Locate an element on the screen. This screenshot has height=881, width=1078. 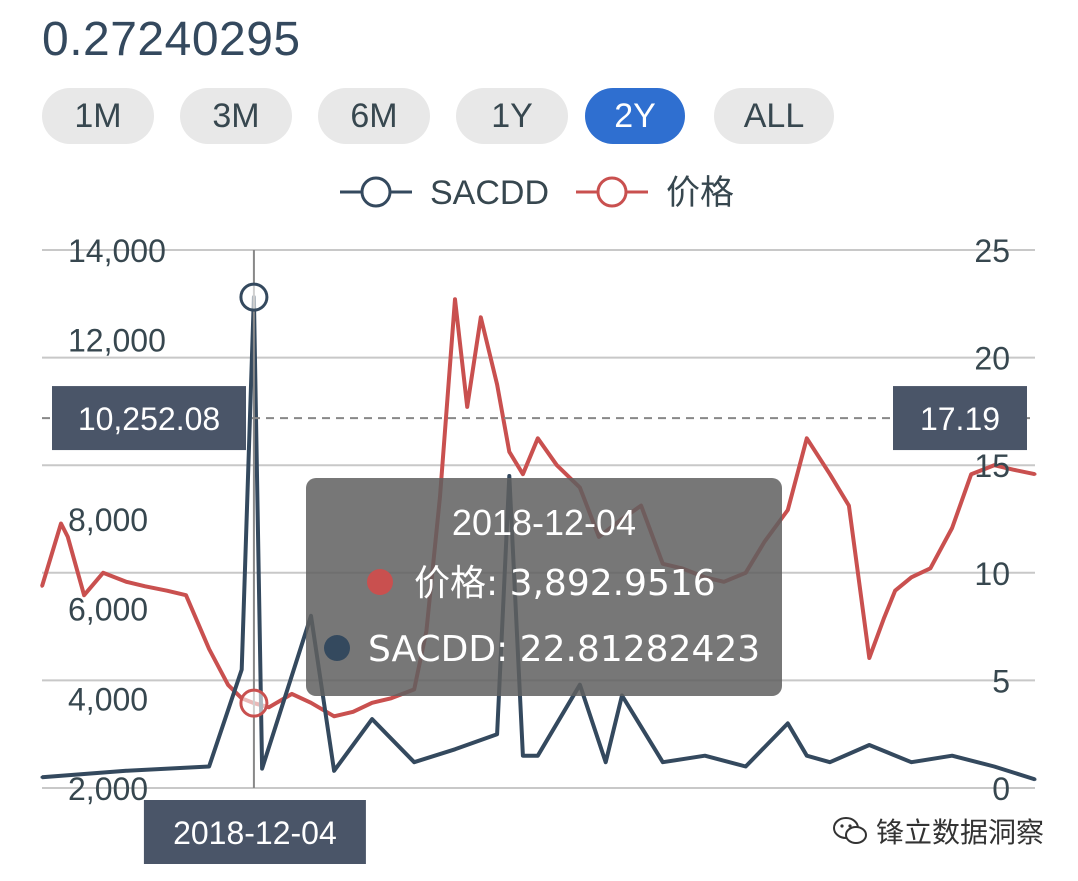
crosshair-date-label-text: 2018-12-04 is located at coordinates (255, 833).